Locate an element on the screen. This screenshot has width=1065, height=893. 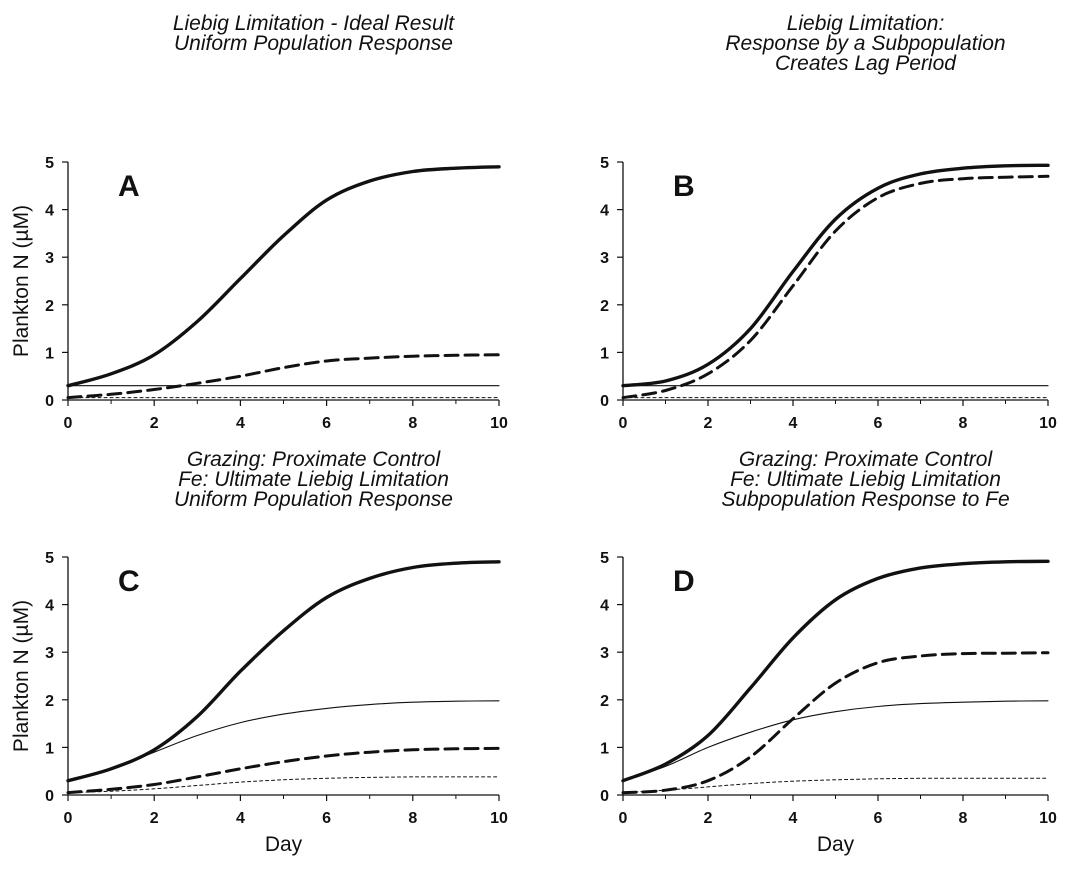
panel-title-line: Subpopulation Response to Fe is located at coordinates (865, 499).